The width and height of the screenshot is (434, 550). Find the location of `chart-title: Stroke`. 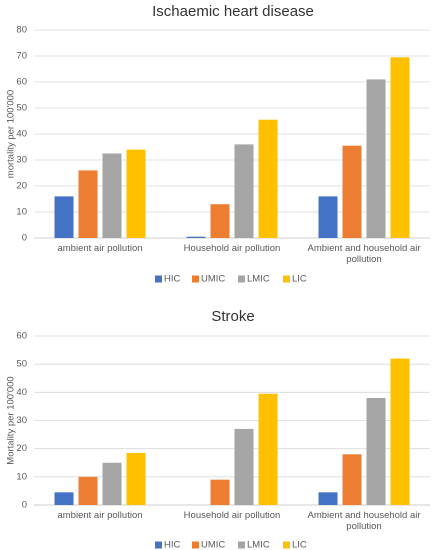

chart-title: Stroke is located at coordinates (232, 316).